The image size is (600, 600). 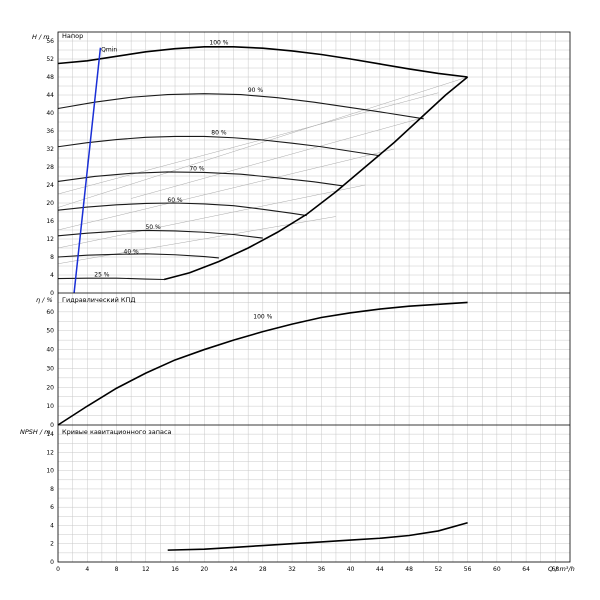 What do you see at coordinates (218, 43) in the screenshot?
I see `head-curve-label: 100 %` at bounding box center [218, 43].